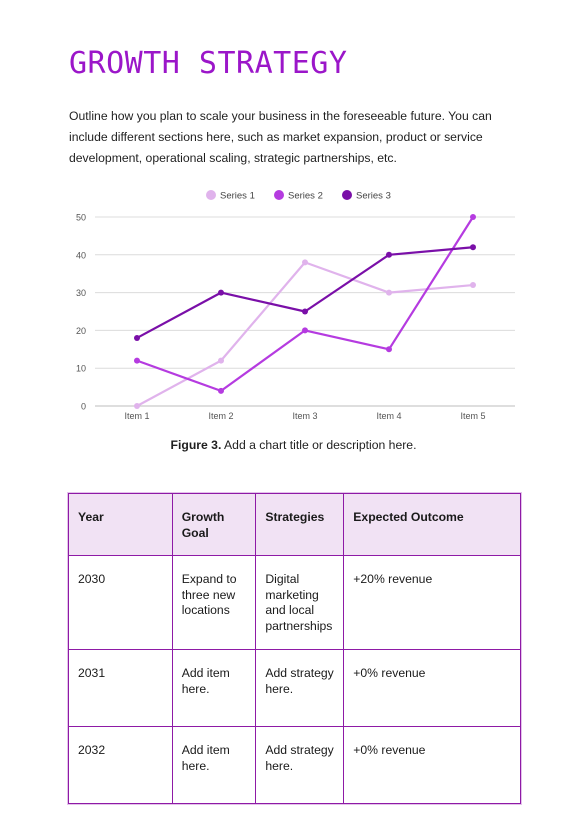 Image resolution: width=587 pixels, height=835 pixels. What do you see at coordinates (214, 524) in the screenshot?
I see `header-growth-goal: Growth Goal` at bounding box center [214, 524].